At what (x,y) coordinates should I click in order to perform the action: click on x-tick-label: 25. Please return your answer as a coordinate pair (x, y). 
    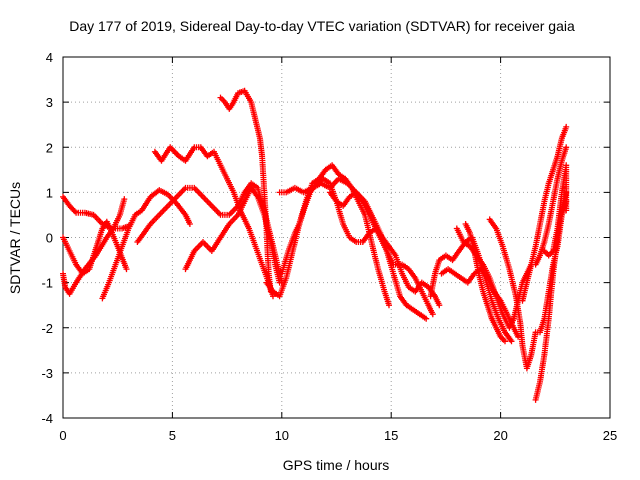
    Looking at the image, I should click on (610, 435).